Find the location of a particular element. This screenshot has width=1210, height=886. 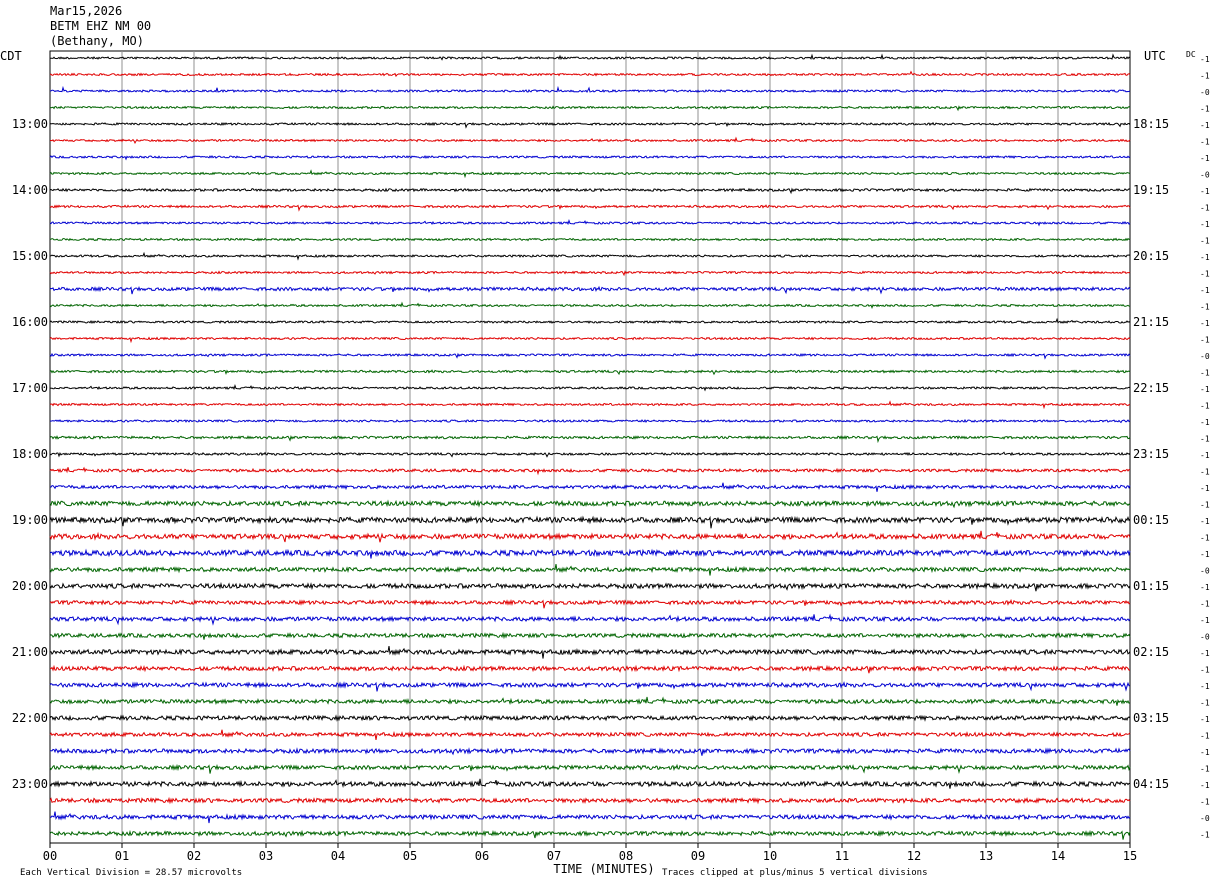

date-label: Mar15,2026 is located at coordinates (86, 11).